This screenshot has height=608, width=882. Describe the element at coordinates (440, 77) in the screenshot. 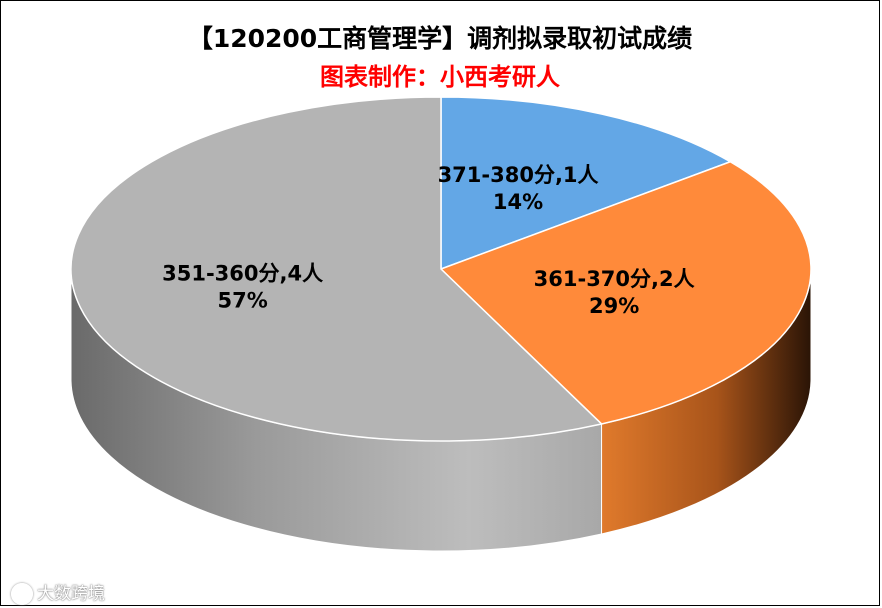

I see `chart-subtitle: 图表制作：小西考研人` at that location.